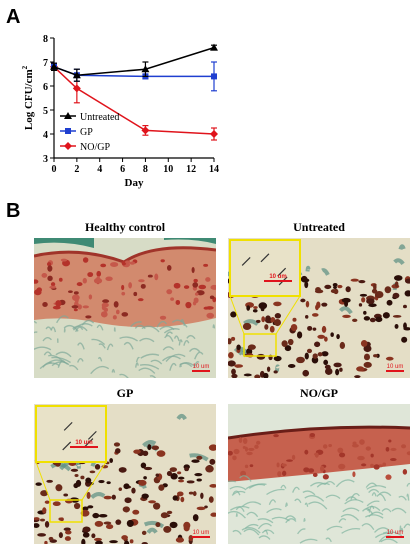 The image size is (418, 550). What do you see at coordinates (76, 169) in the screenshot?
I see `x-tick-label: 2` at bounding box center [76, 169].